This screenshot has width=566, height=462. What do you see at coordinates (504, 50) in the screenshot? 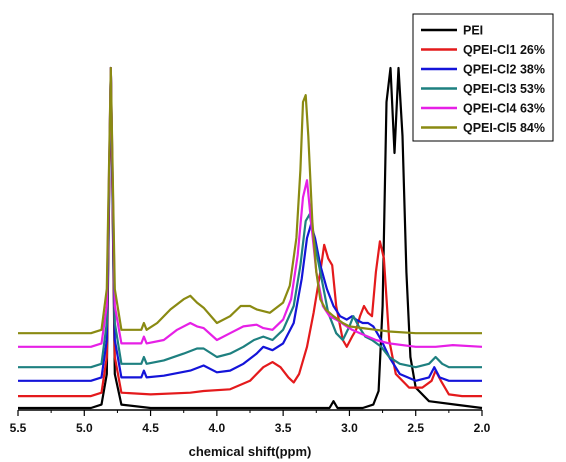
I see `legend-label-2: QPEI-Cl1 26%` at bounding box center [504, 50].